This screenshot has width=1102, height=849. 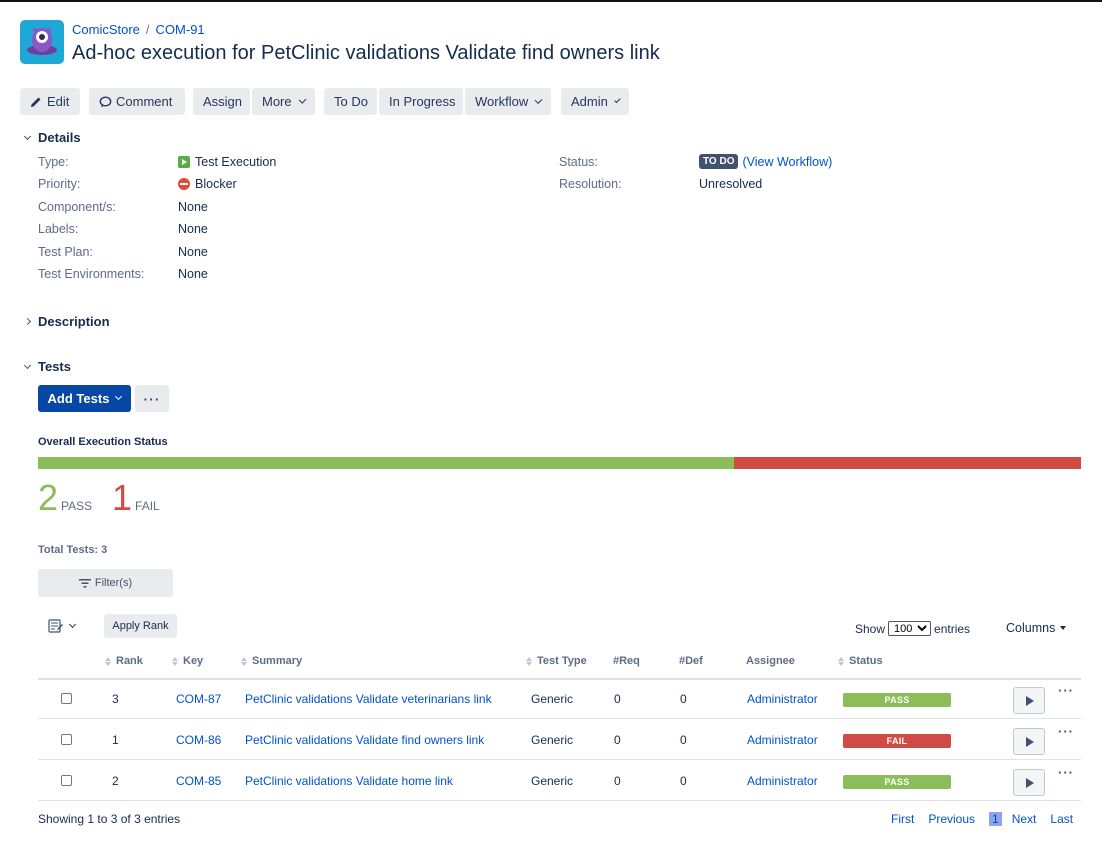 What do you see at coordinates (59, 184) in the screenshot?
I see `priority-label: Priority:` at bounding box center [59, 184].